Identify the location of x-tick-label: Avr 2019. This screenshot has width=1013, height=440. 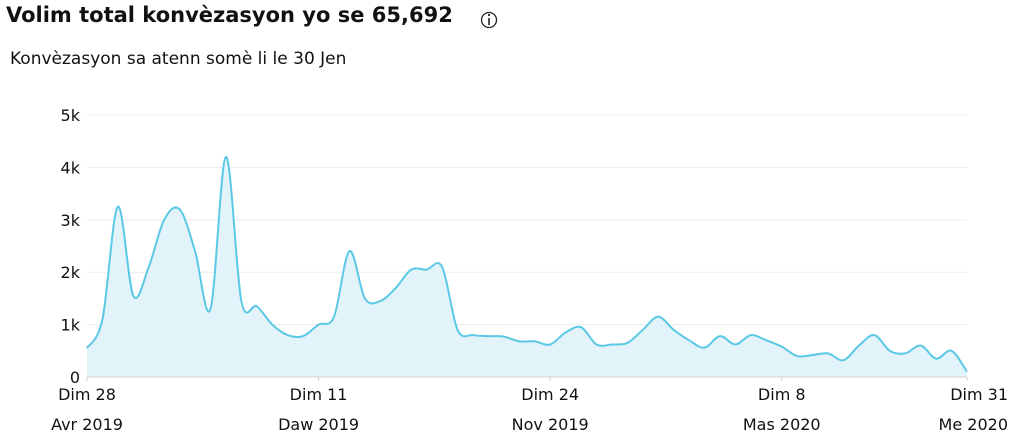
(87, 424).